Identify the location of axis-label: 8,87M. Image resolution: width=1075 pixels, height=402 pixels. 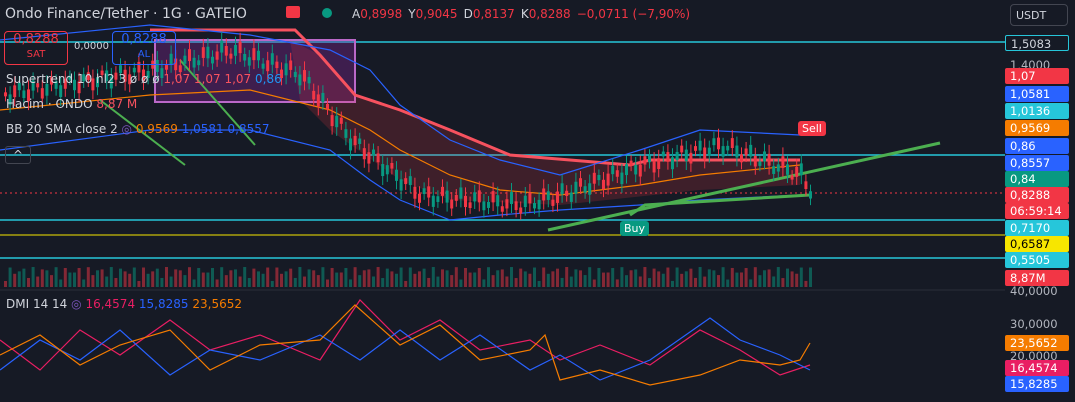
(1037, 278).